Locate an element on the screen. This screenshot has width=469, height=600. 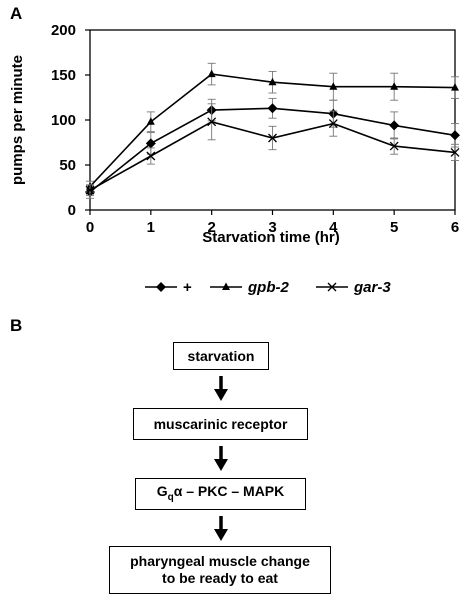
signaling-rest: α – PKC – MAPK is located at coordinates (229, 490).